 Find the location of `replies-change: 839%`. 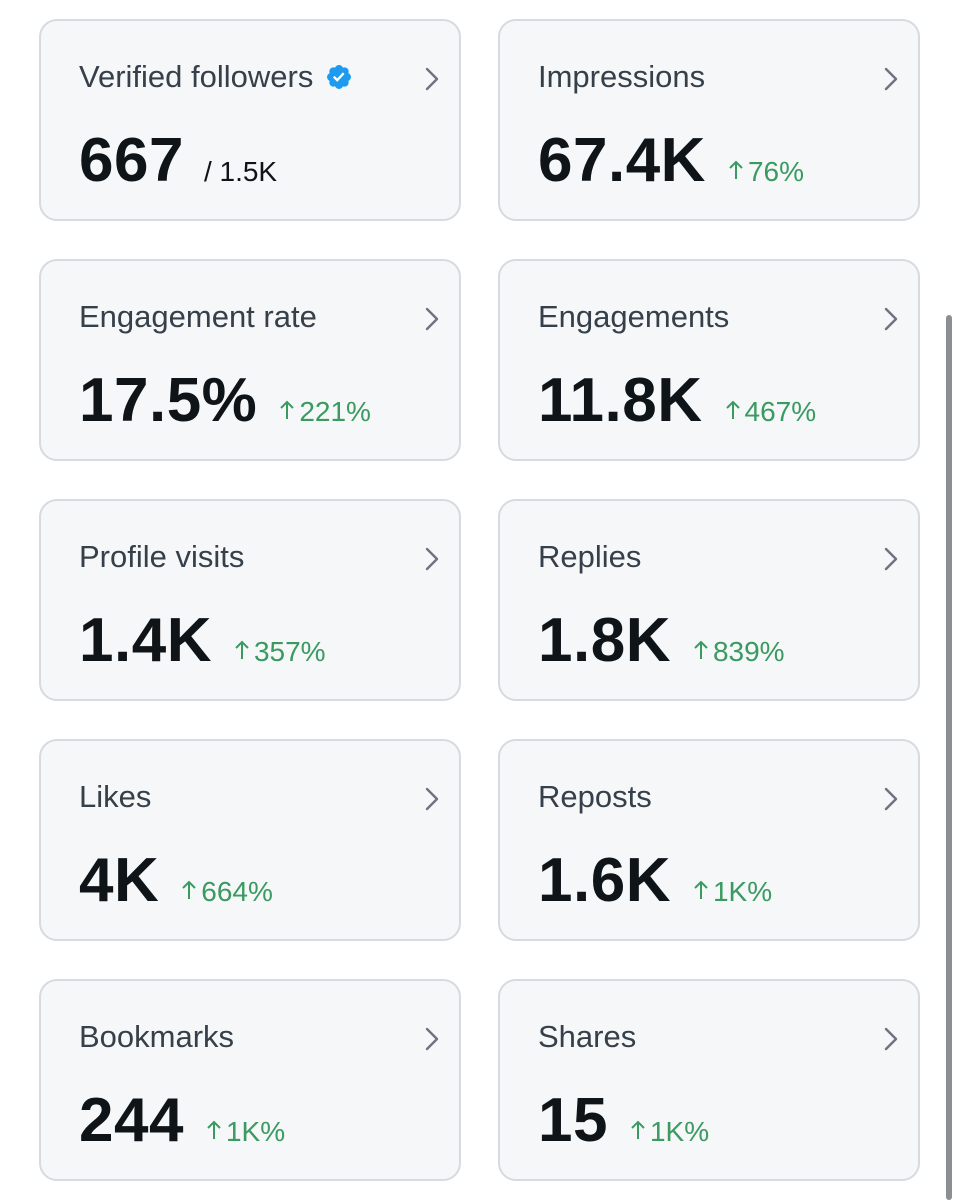

replies-change: 839% is located at coordinates (739, 652).